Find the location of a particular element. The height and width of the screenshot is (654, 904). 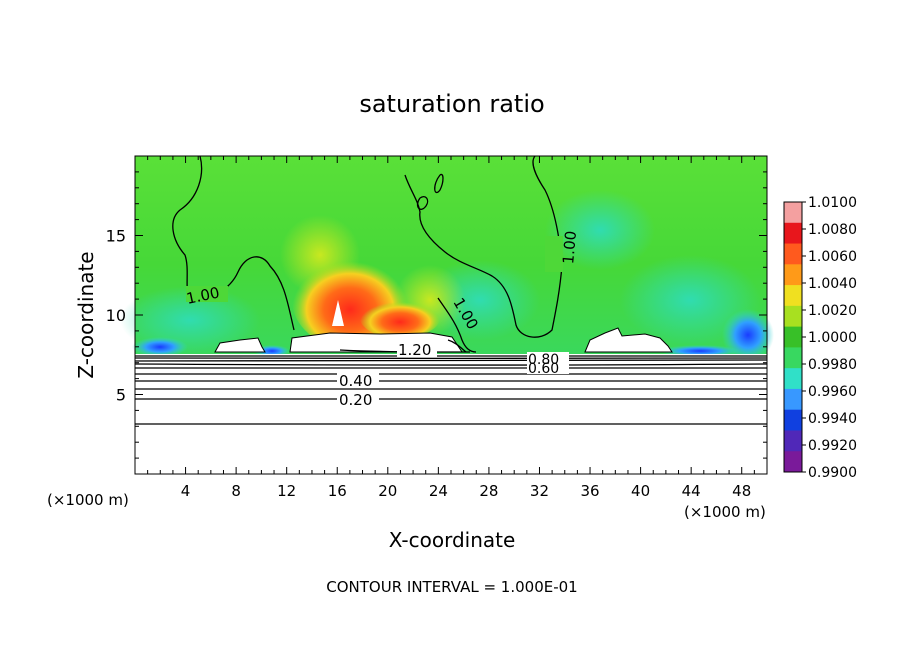

x-tick-label: 20 is located at coordinates (387, 491).